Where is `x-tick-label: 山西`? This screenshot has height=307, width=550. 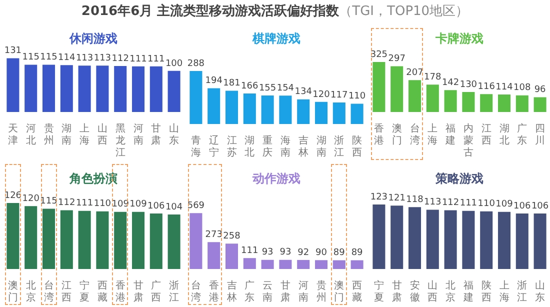 x-tick-label: 山西 is located at coordinates (102, 134).